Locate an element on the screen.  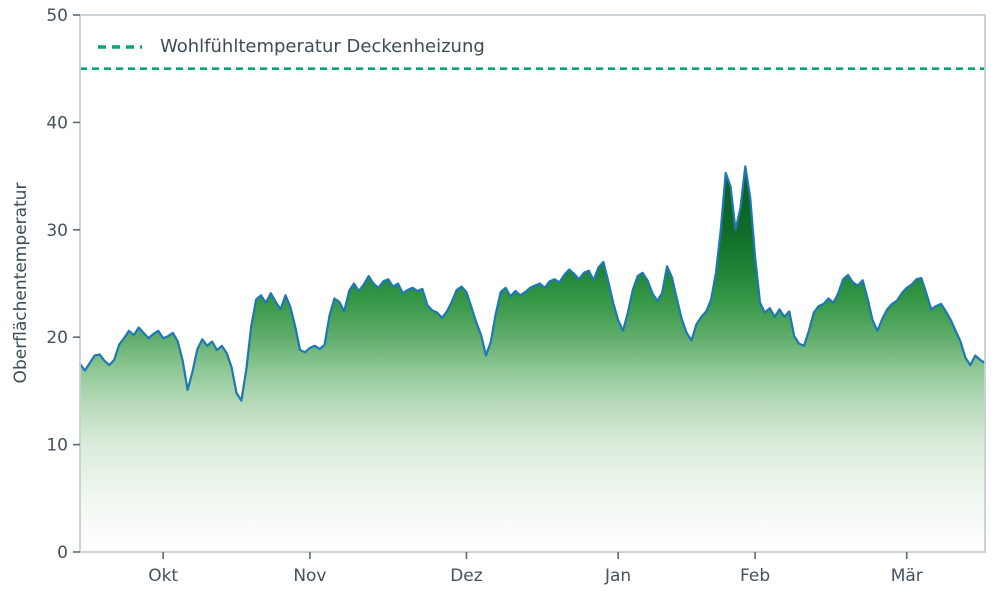
x-tick-label: Jan is located at coordinates (617, 576).